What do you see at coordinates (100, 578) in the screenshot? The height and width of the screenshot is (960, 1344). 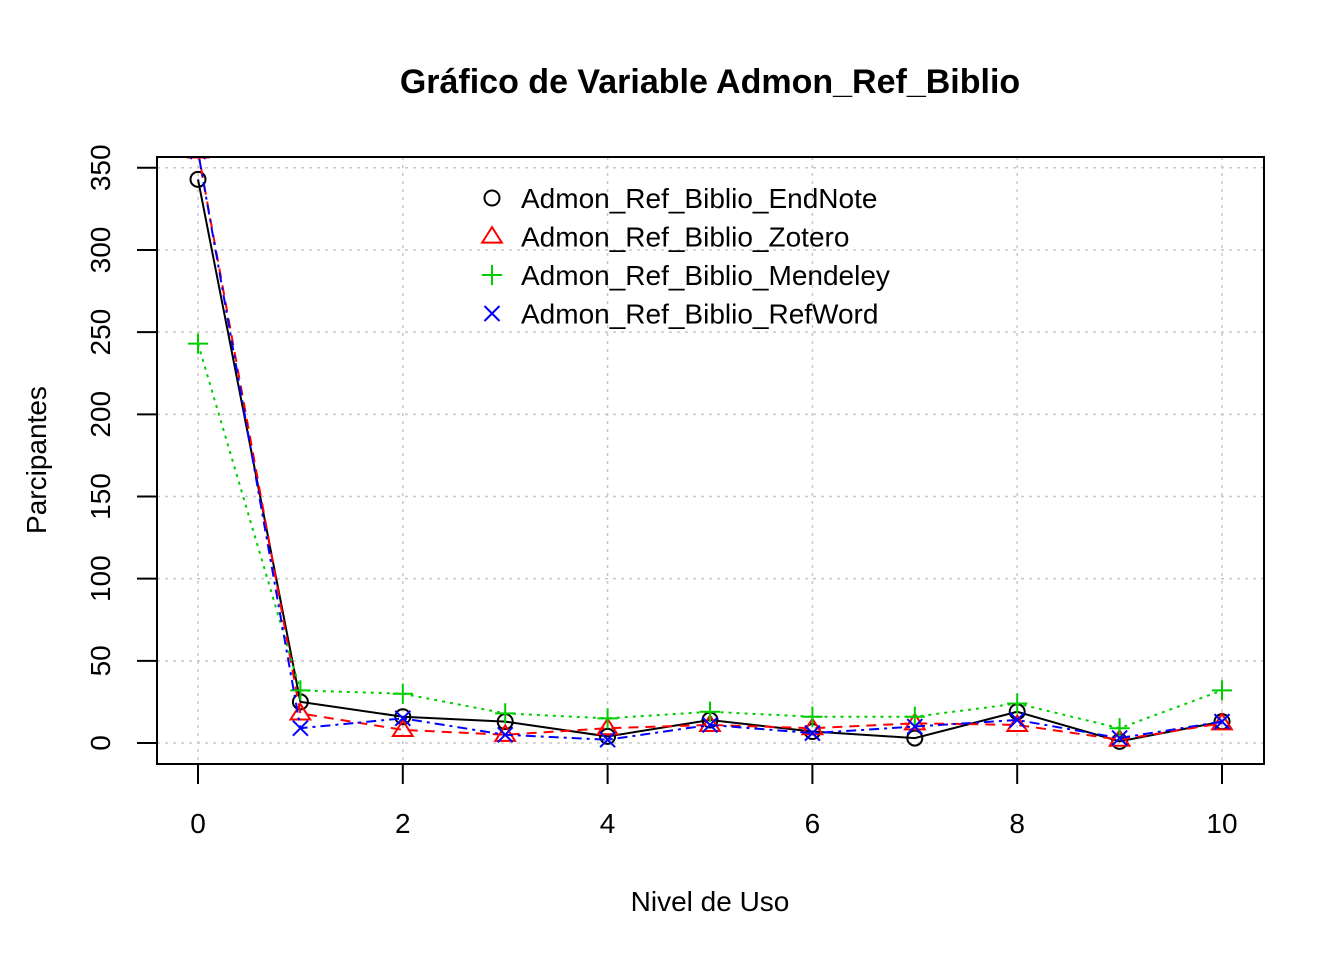 I see `y-tick-label: 100` at bounding box center [100, 578].